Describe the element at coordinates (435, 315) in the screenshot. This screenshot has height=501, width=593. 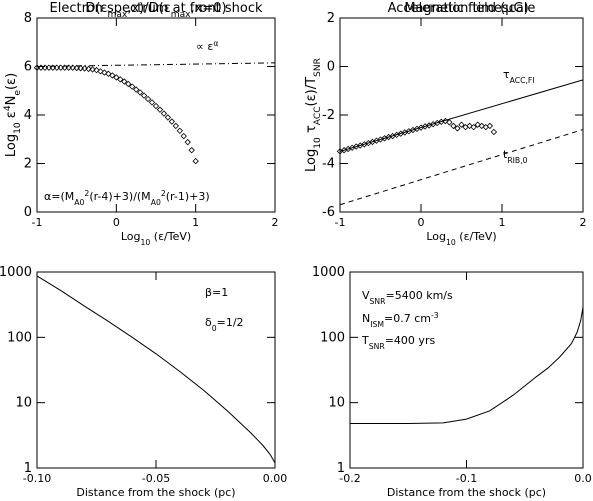
I see `annotation-sup: -3` at that location.